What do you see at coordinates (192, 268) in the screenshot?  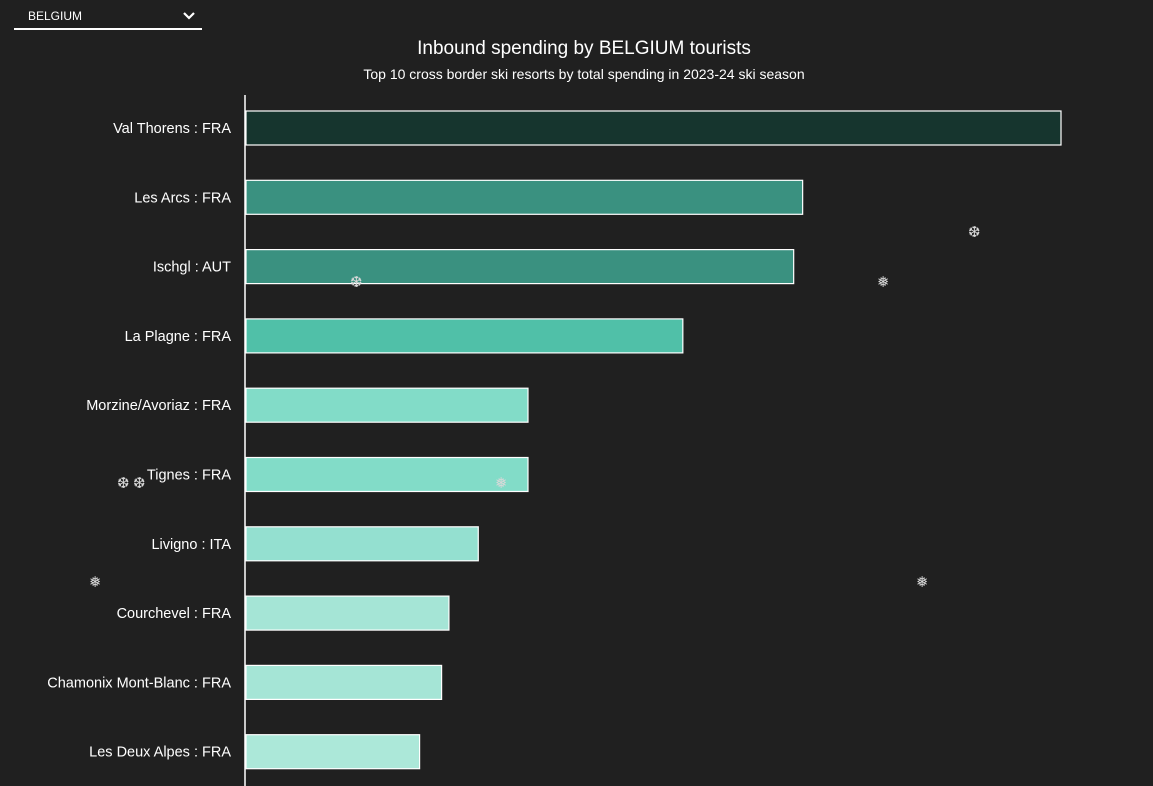 I see `category-label: Ischgl : AUT` at bounding box center [192, 268].